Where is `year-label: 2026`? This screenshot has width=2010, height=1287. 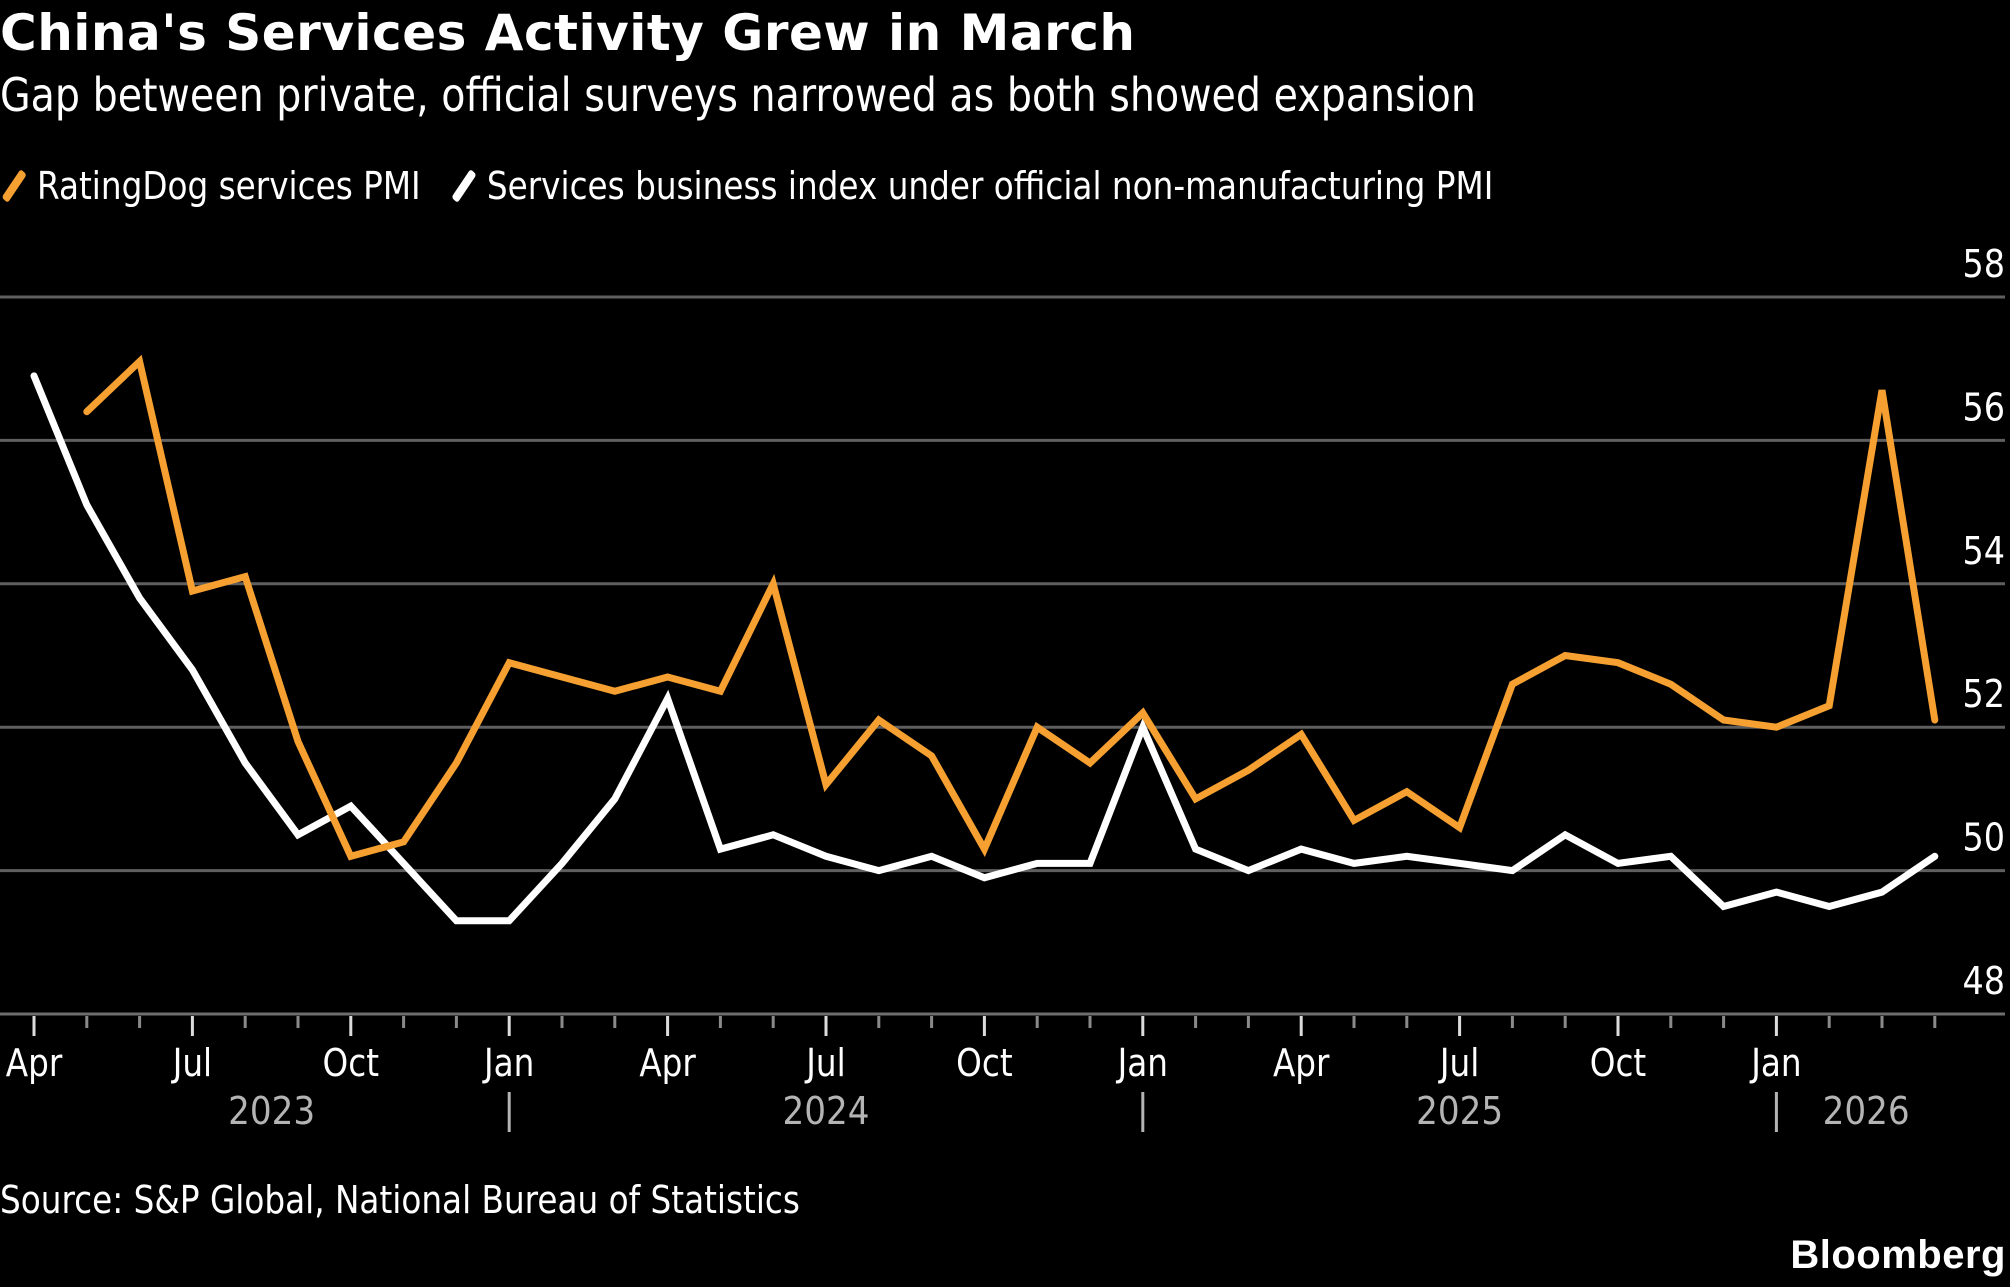
year-label: 2026 is located at coordinates (1866, 1110).